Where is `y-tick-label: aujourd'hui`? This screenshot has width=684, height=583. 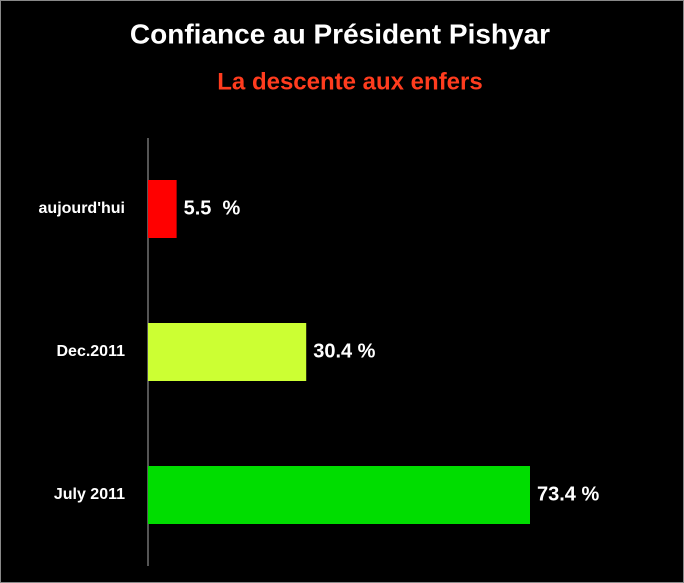 y-tick-label: aujourd'hui is located at coordinates (82, 208).